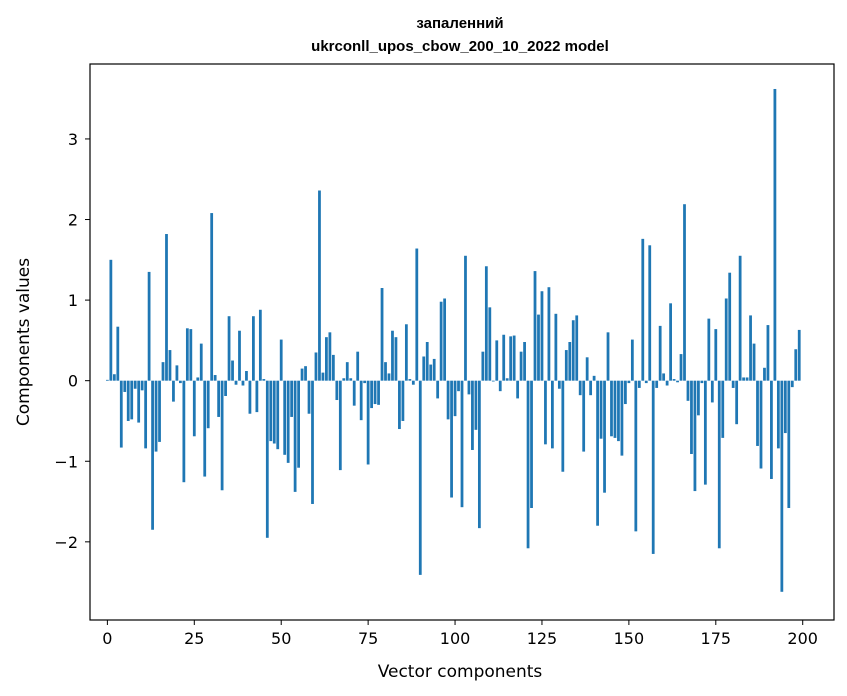  Describe the element at coordinates (194, 638) in the screenshot. I see `x-tick-label: 25` at that location.